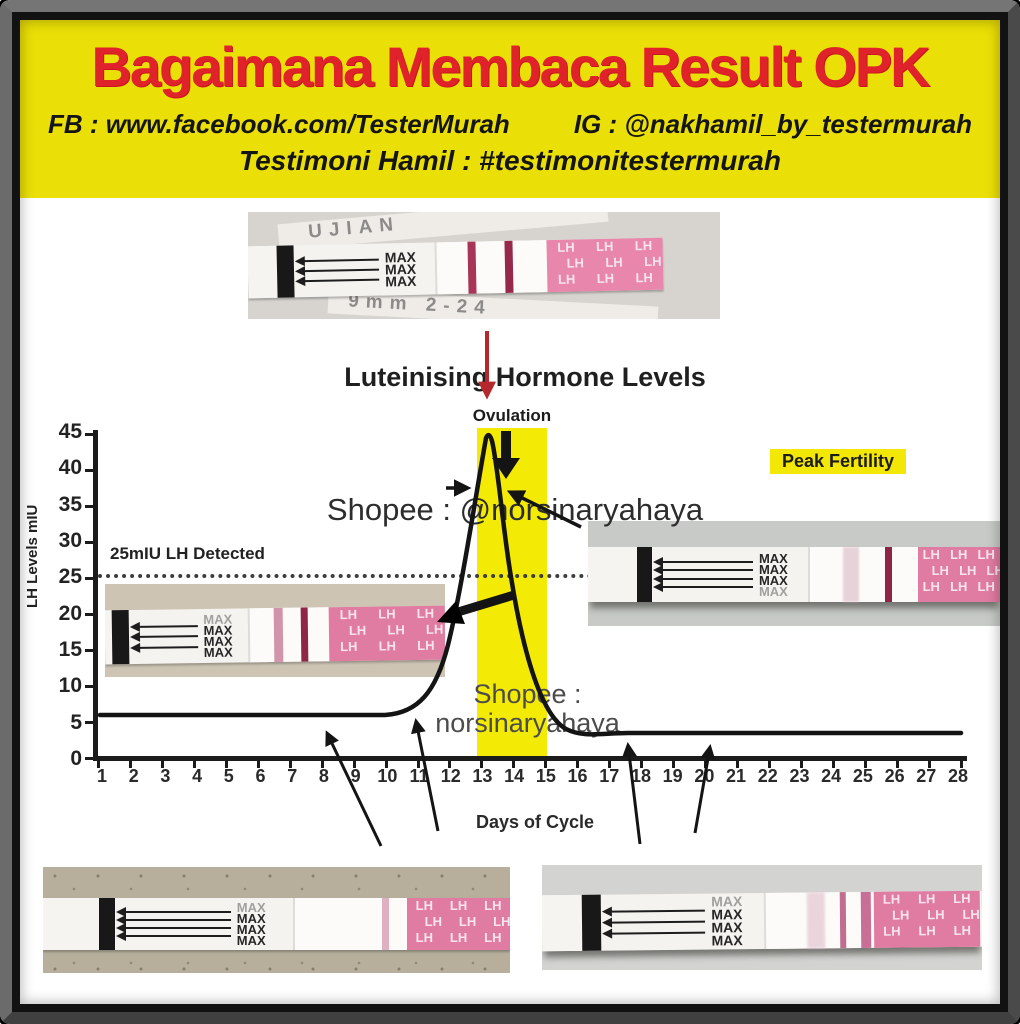 Image resolution: width=1020 pixels, height=1024 pixels. I want to click on y-tick-label: 30, so click(70, 540).